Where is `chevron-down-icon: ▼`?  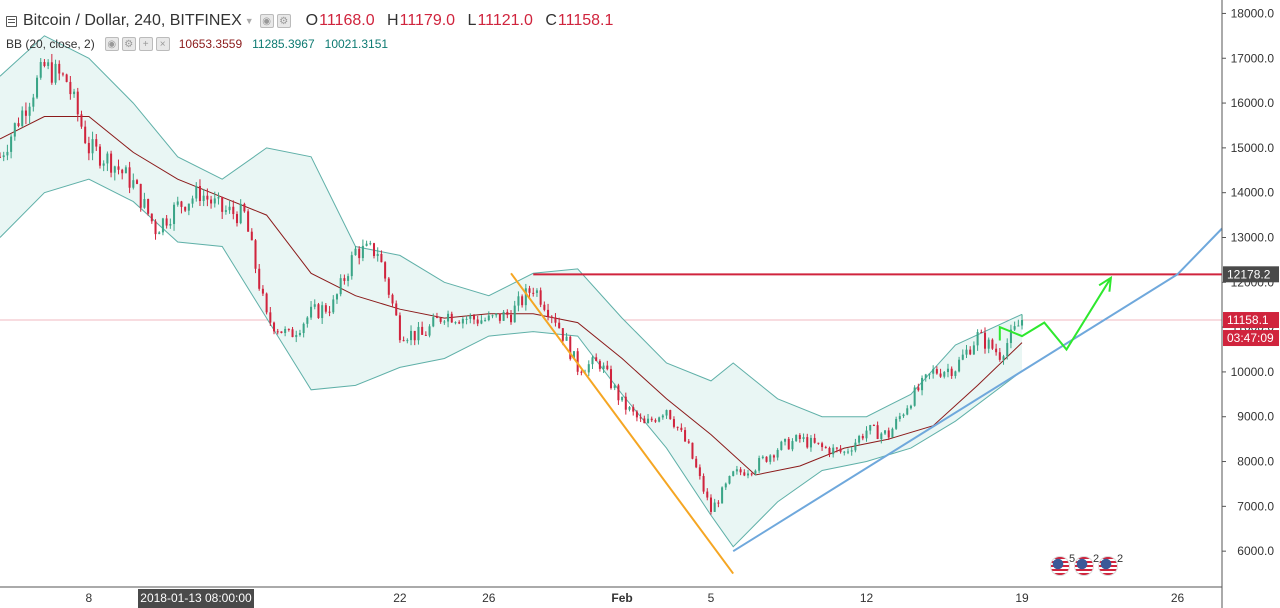
chevron-down-icon: ▼ is located at coordinates (249, 21).